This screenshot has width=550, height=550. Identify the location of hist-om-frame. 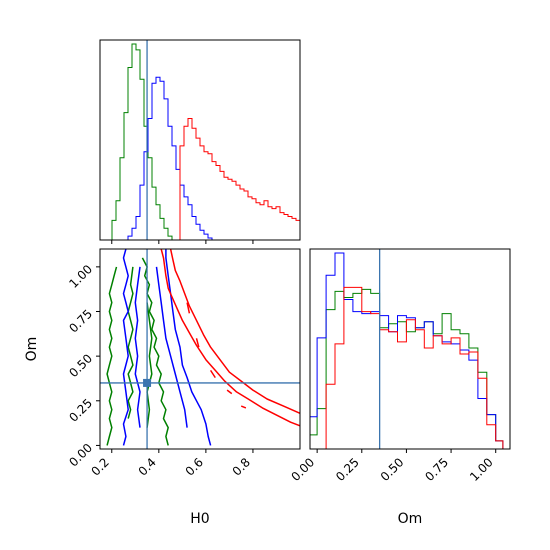
(410, 349).